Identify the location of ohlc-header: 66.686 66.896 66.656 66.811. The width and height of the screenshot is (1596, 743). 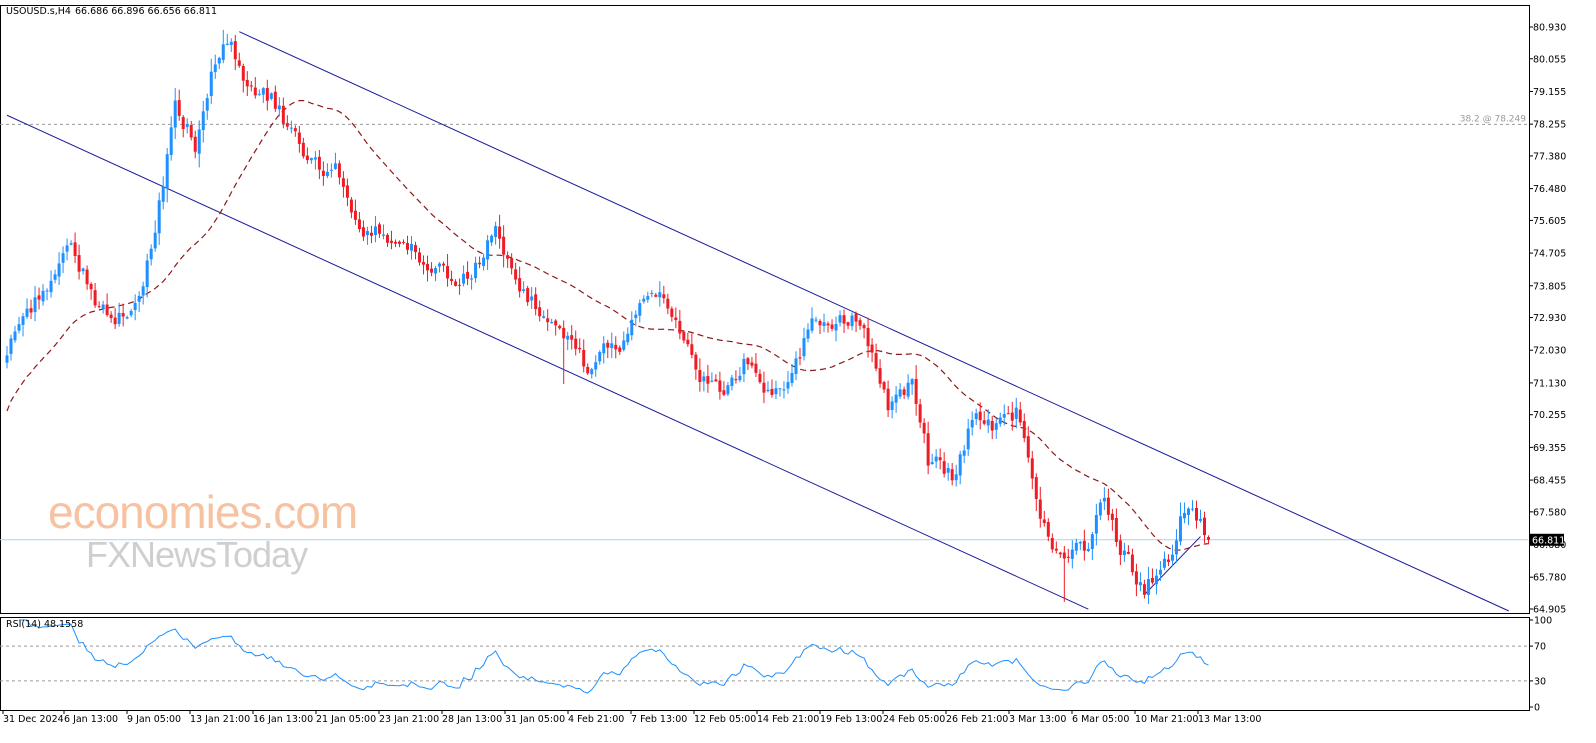
(146, 11).